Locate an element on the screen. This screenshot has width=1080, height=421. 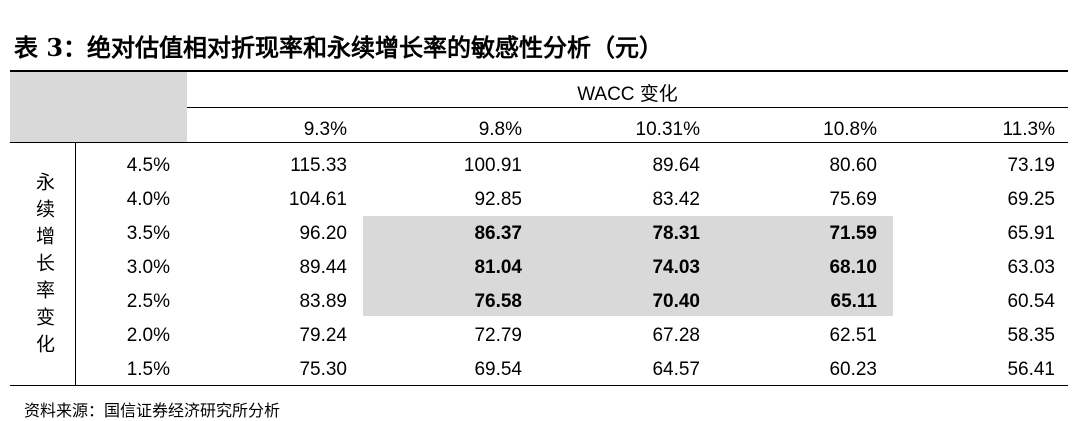
cell-value: 60.23 is located at coordinates (853, 369).